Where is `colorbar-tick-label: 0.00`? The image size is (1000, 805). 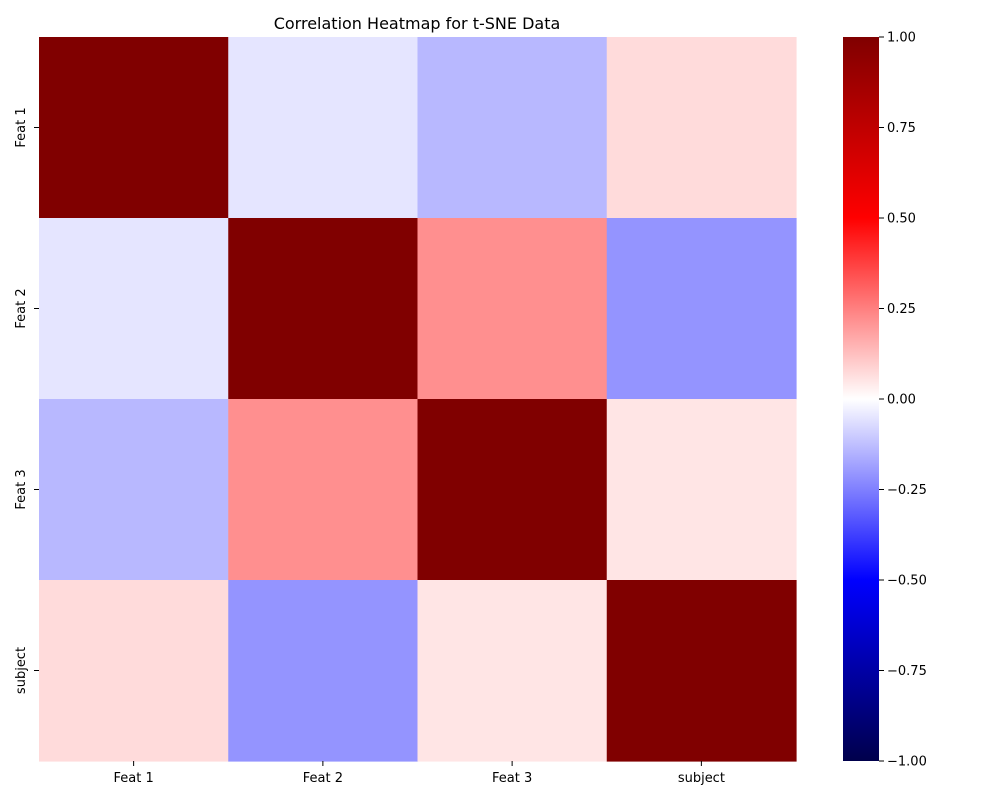
colorbar-tick-label: 0.00 is located at coordinates (901, 400).